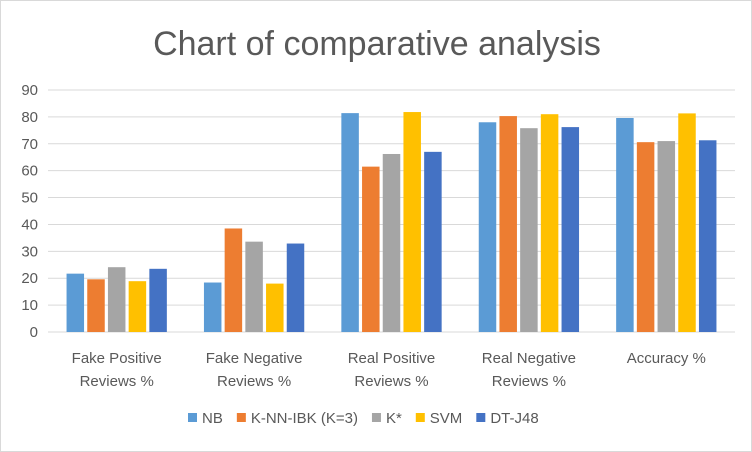 The height and width of the screenshot is (452, 752). What do you see at coordinates (212, 418) in the screenshot?
I see `legend-label: NB` at bounding box center [212, 418].